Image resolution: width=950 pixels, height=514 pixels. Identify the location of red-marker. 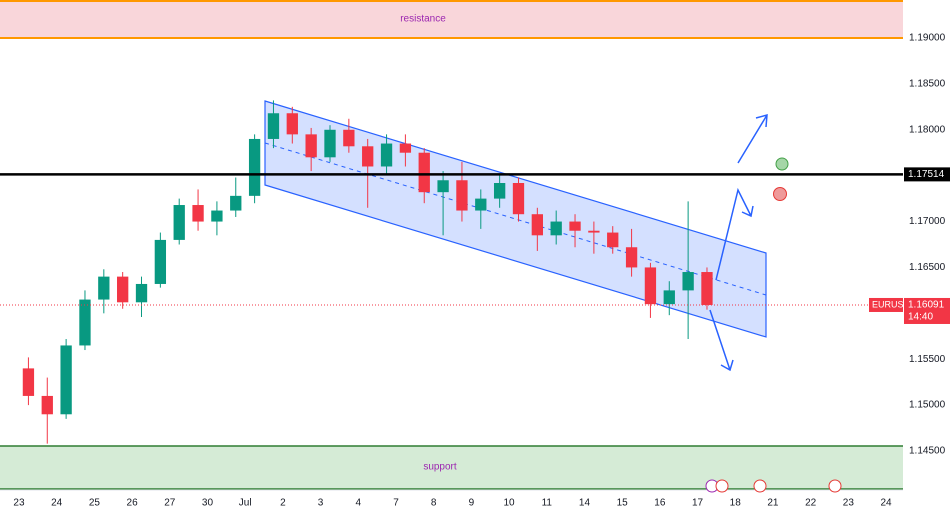
(780, 194).